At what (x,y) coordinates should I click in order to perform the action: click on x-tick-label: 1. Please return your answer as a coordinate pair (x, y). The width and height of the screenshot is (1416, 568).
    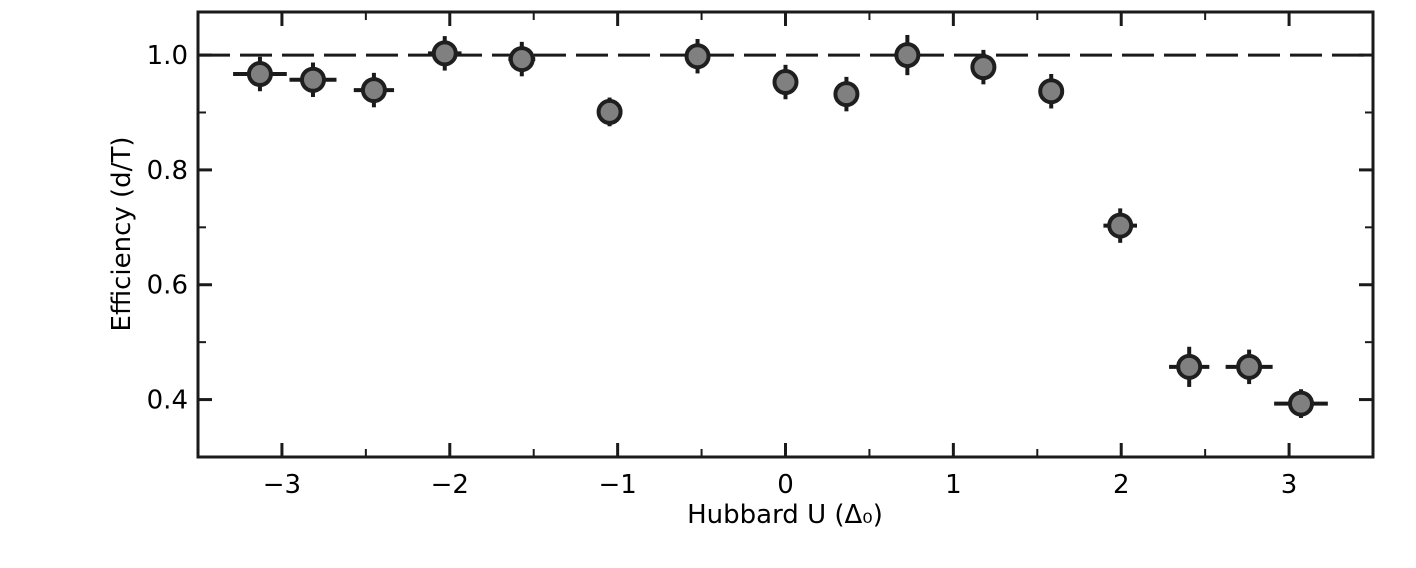
    Looking at the image, I should click on (953, 485).